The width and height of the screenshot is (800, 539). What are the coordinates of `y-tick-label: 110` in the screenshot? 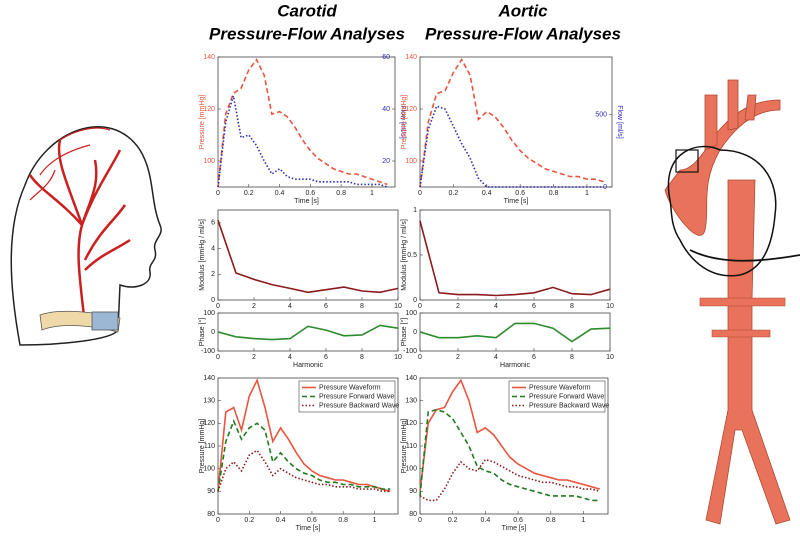 It's located at (209, 446).